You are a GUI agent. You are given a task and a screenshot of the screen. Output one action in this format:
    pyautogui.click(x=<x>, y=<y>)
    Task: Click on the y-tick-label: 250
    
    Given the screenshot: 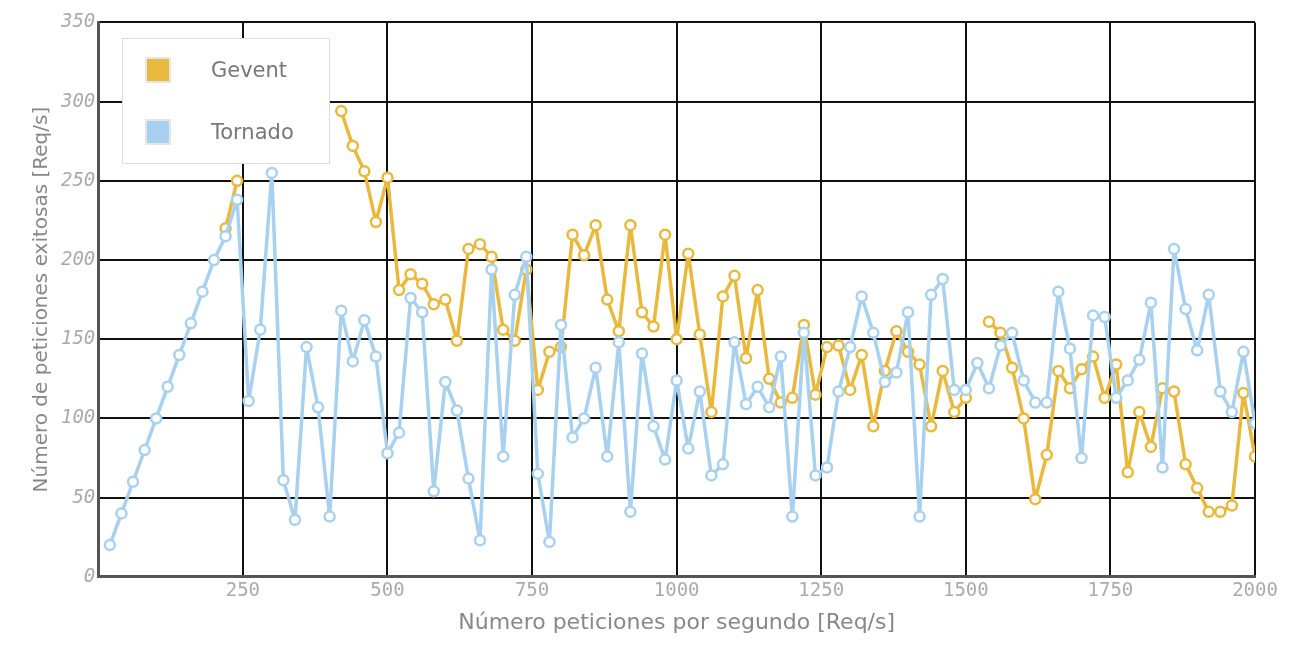 What is the action you would take?
    pyautogui.click(x=78, y=178)
    